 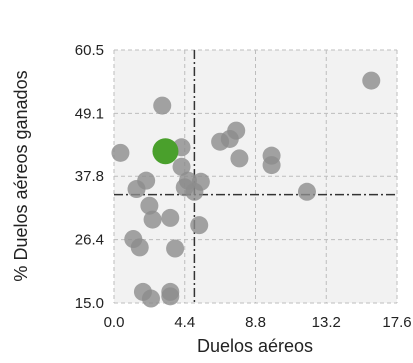 I want to click on x-tick-label: 8.8, so click(x=255, y=322).